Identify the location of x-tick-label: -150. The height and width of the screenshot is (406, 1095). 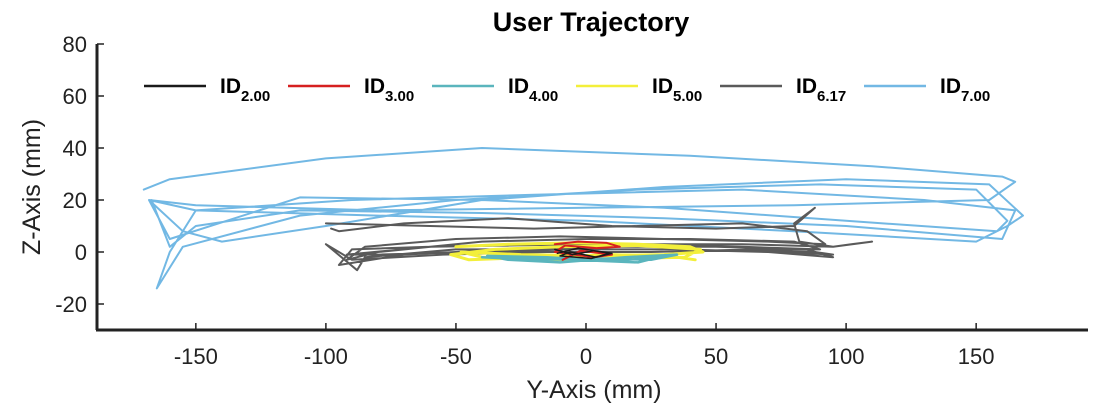
(196, 356).